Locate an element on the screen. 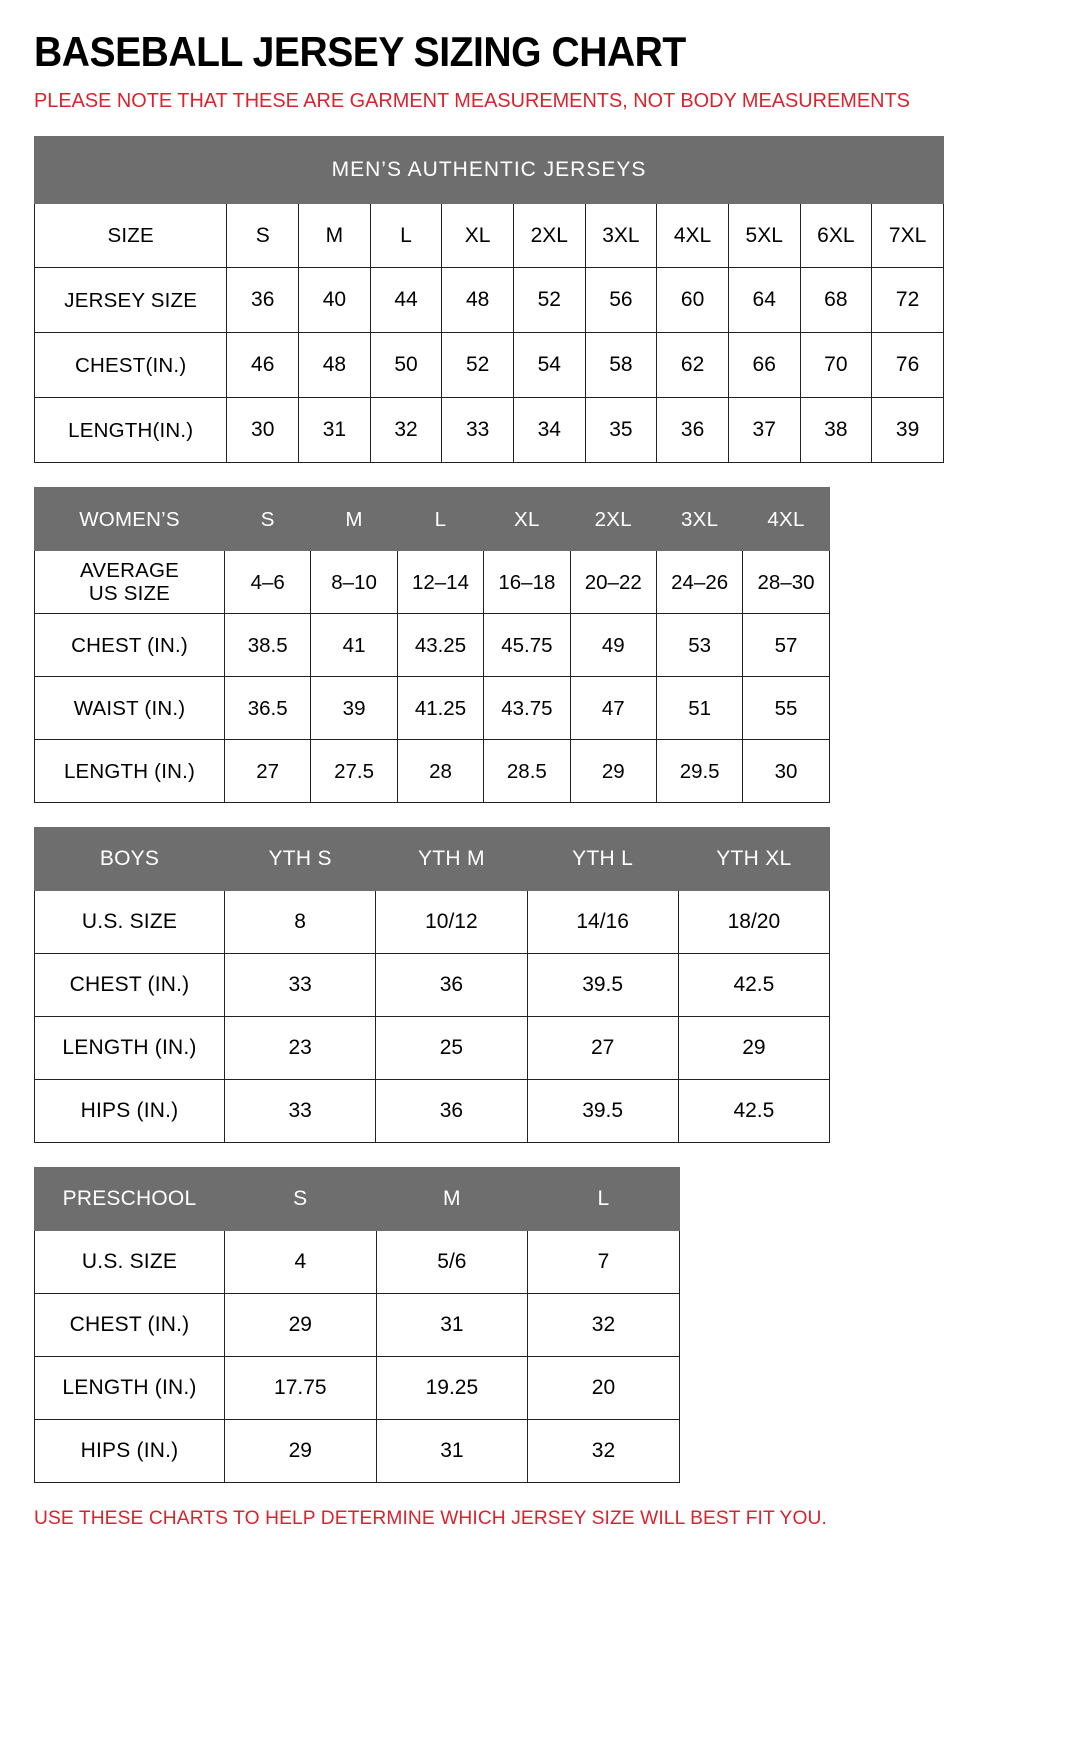 This screenshot has height=1743, width=1077. preschool-chest-l: 32 is located at coordinates (603, 1325).